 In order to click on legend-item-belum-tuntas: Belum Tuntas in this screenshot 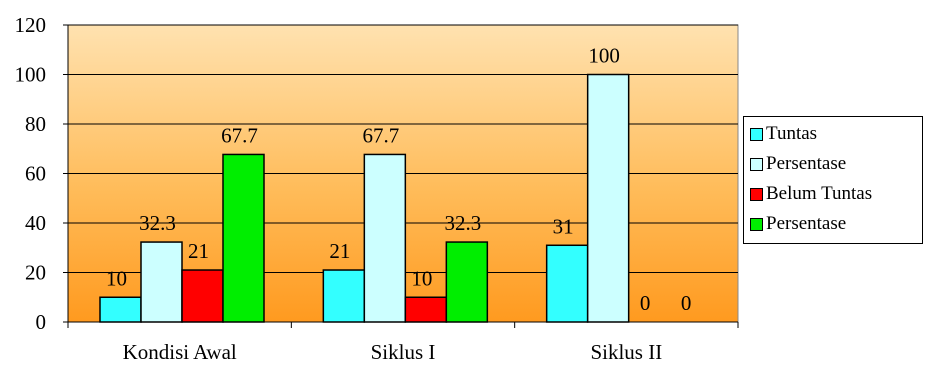, I will do `click(811, 194)`.